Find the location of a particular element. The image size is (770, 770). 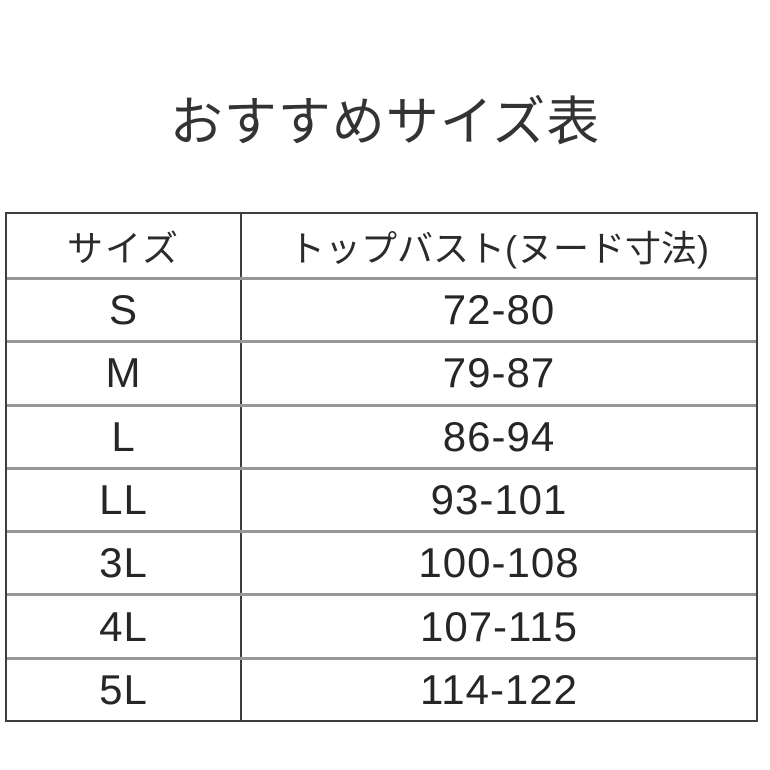

bust-cell: 72-80 is located at coordinates (499, 310).